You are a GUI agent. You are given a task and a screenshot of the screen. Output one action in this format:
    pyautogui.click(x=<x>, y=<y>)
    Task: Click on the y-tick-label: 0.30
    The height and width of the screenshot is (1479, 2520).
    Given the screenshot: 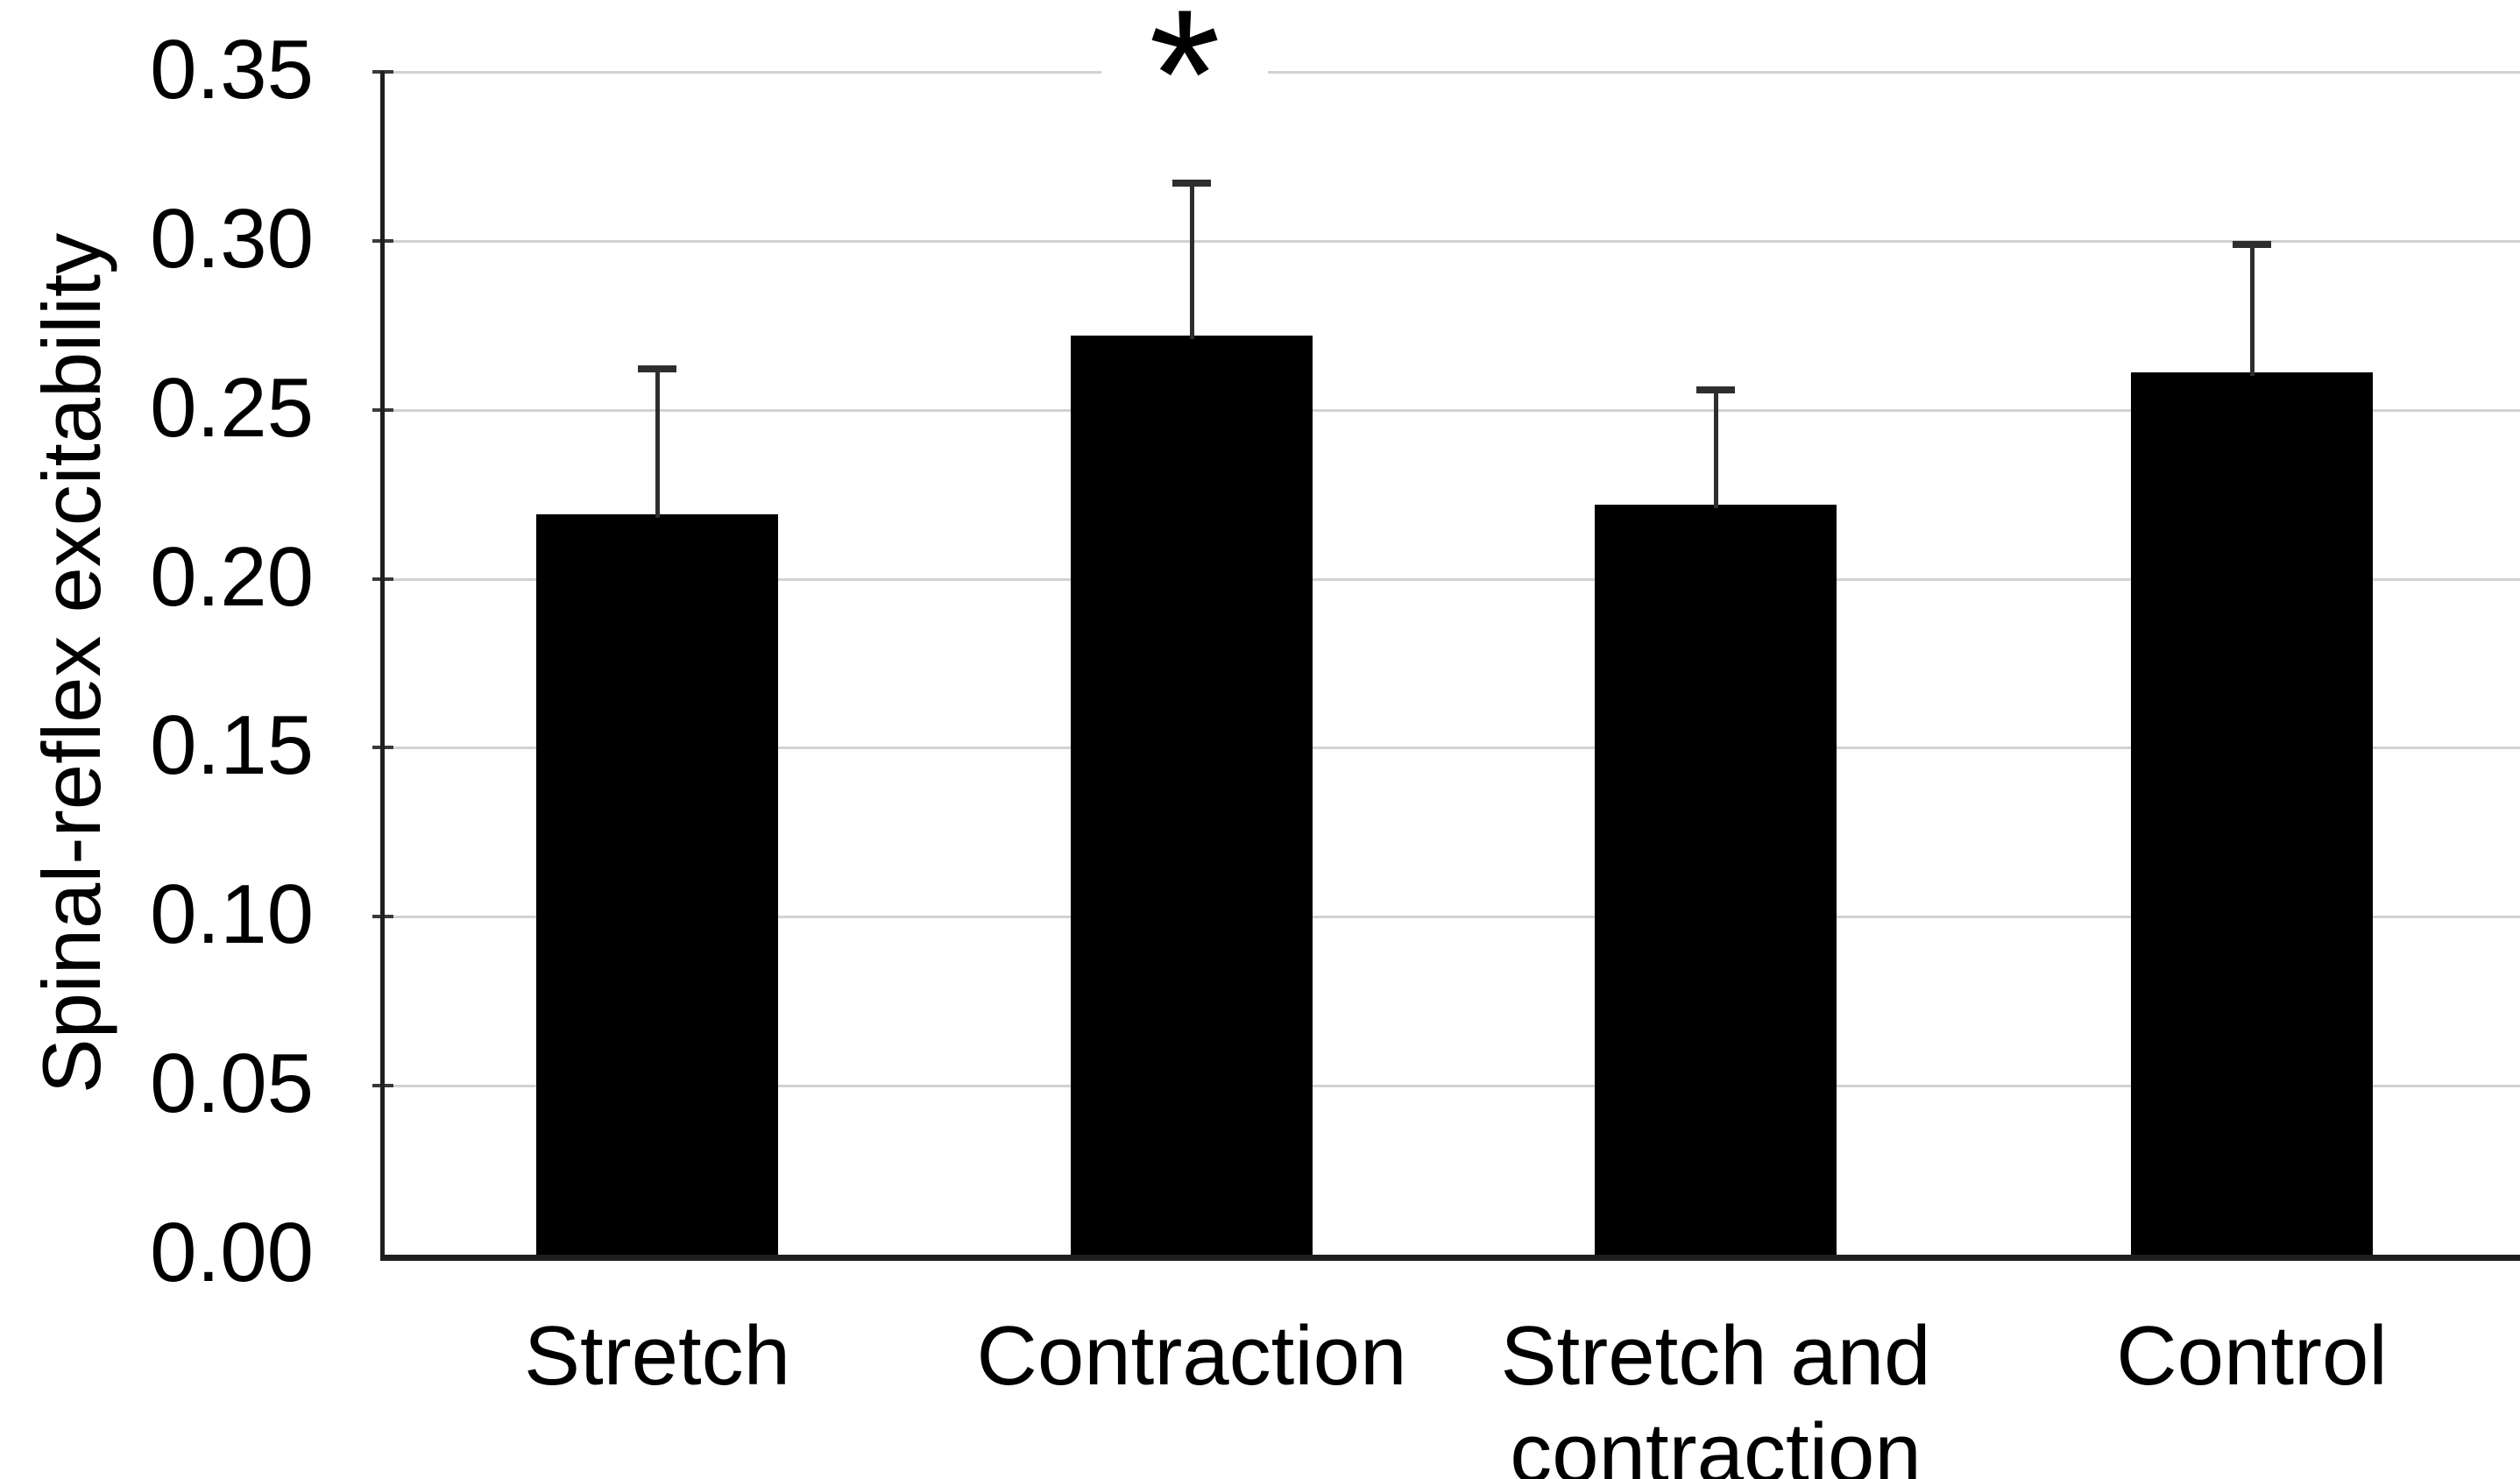 What is the action you would take?
    pyautogui.click(x=232, y=239)
    